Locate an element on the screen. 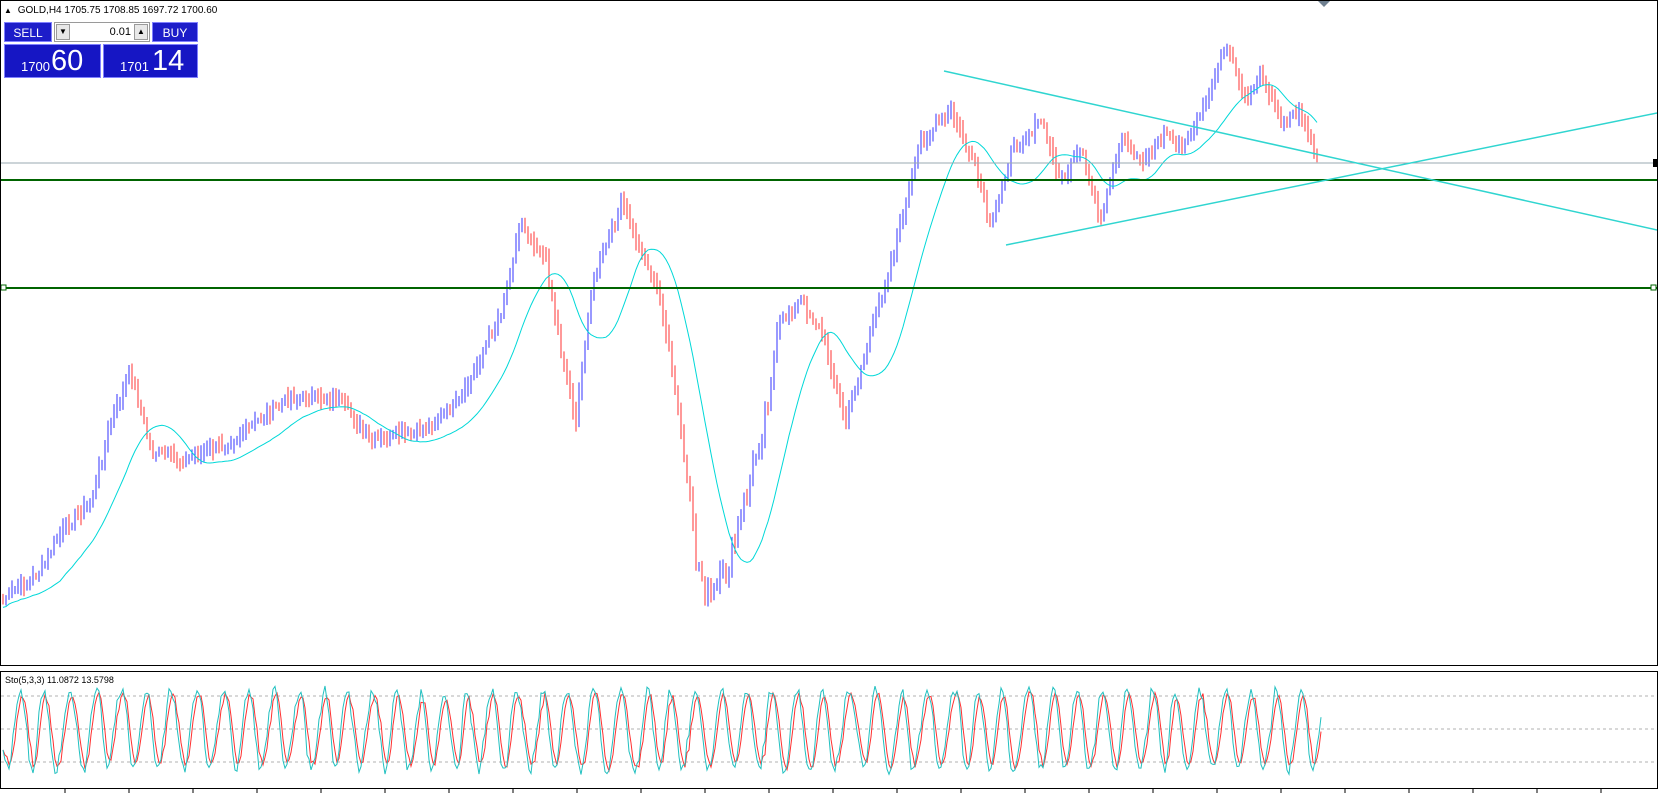 The width and height of the screenshot is (1662, 796). stochastic-main-line is located at coordinates (662, 730).